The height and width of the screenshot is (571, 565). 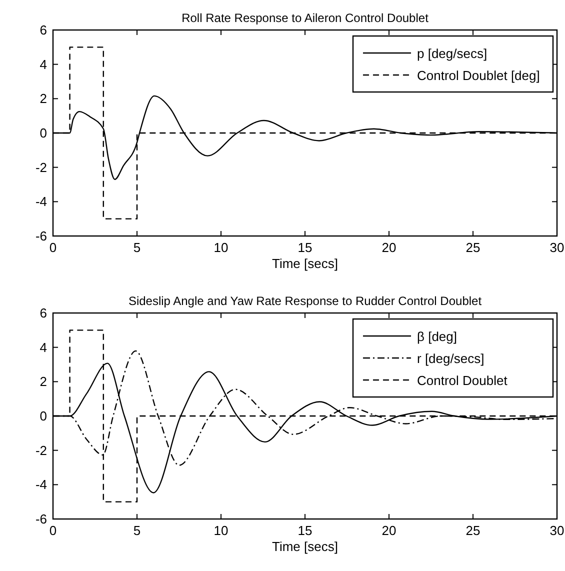 I want to click on legend-label: β [deg], so click(x=437, y=336).